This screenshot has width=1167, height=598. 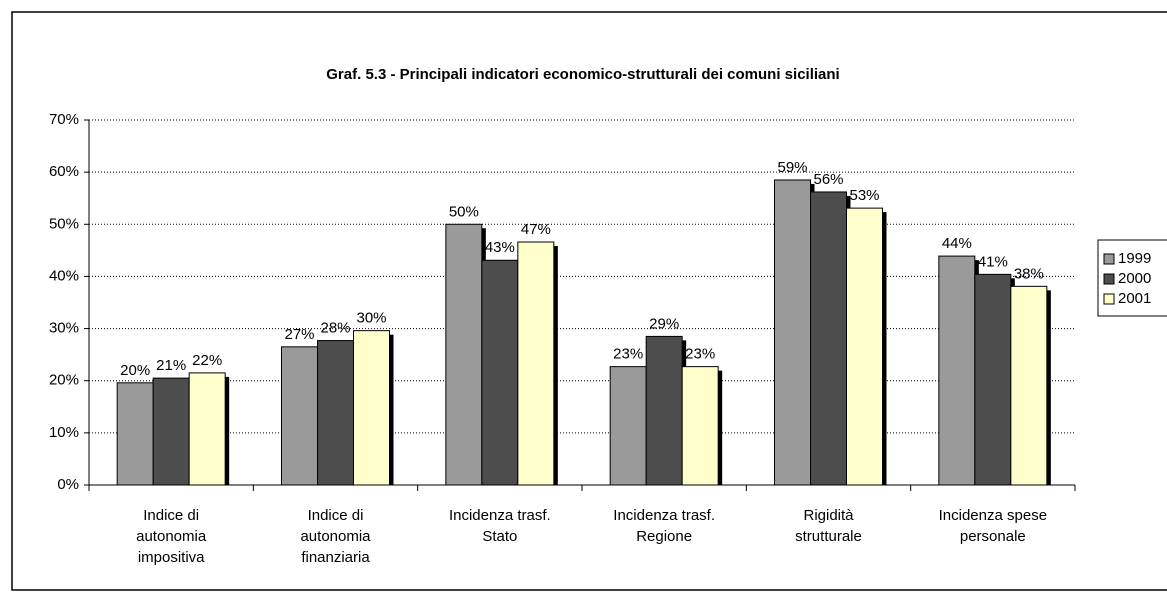 I want to click on y-tick-label: 40%, so click(x=64, y=275).